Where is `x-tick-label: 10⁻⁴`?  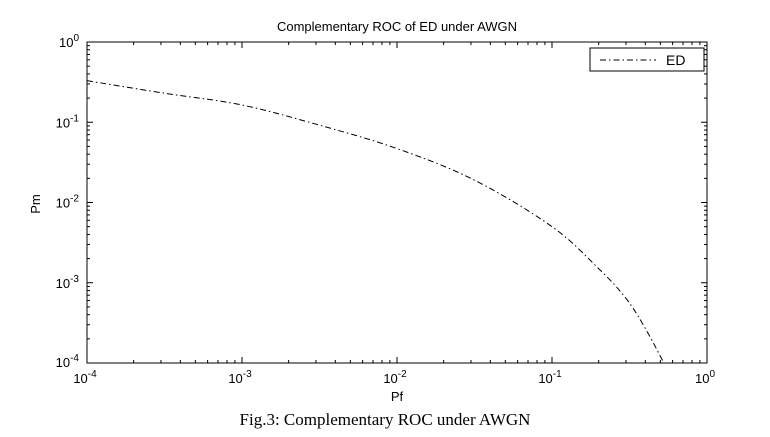 x-tick-label: 10⁻⁴ is located at coordinates (85, 377).